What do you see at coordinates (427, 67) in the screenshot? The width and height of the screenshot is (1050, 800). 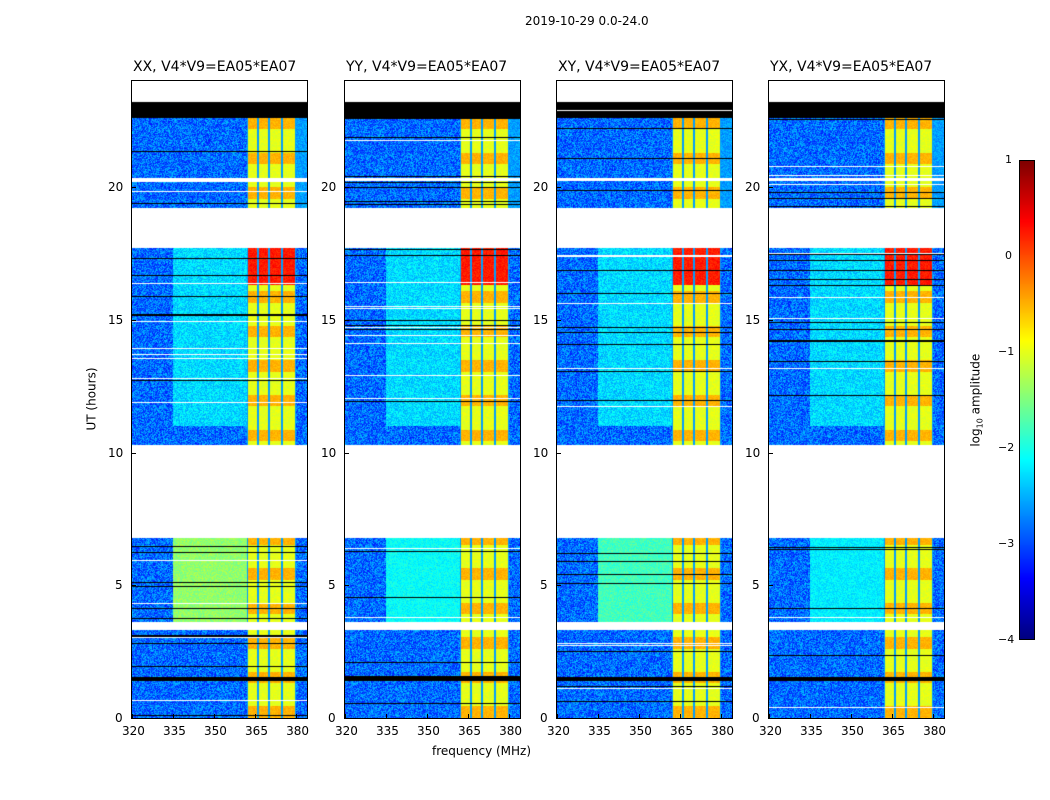 I see `panel-title: YY, V4*V9=EA05*EA07` at bounding box center [427, 67].